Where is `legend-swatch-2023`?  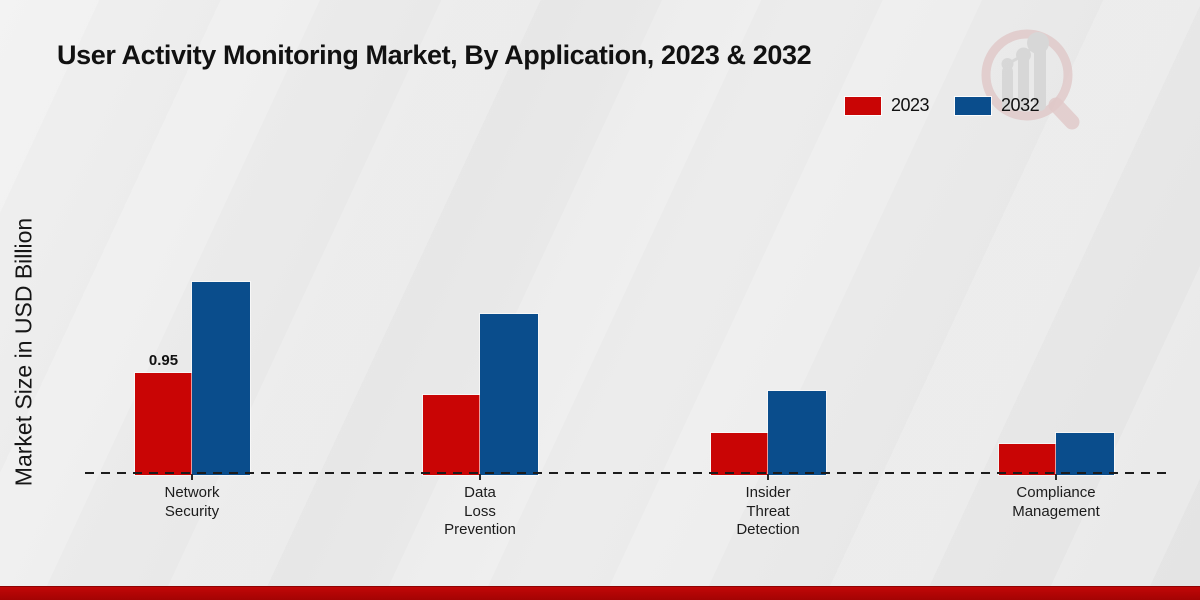
legend-swatch-2023 is located at coordinates (863, 105).